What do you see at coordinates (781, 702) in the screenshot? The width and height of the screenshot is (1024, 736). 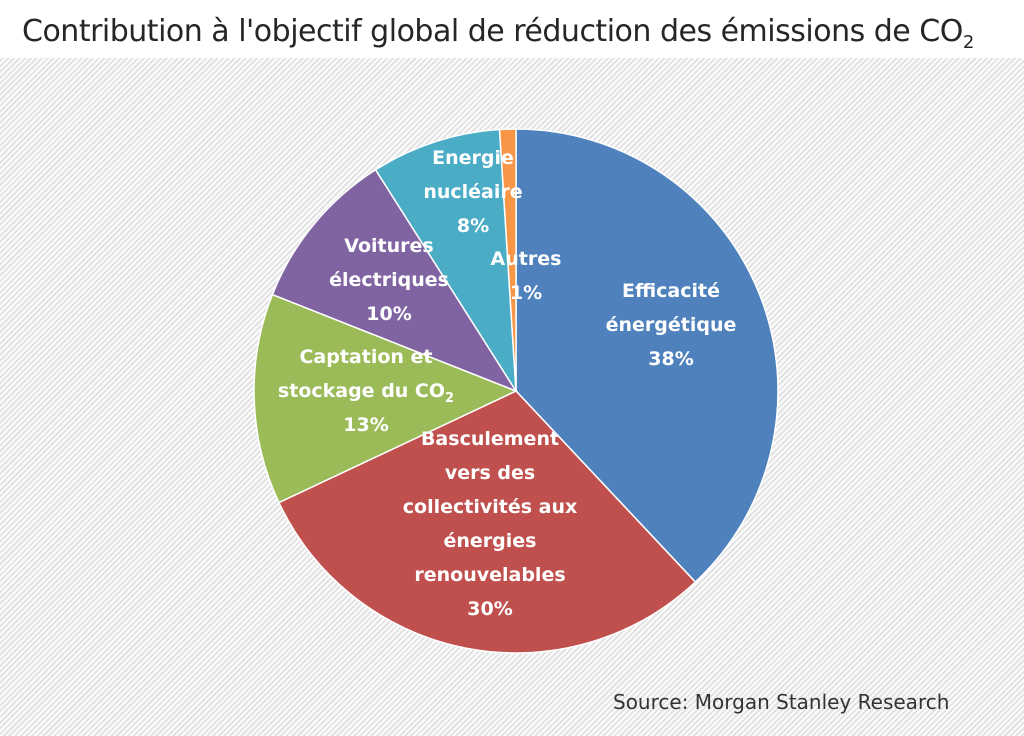 I see `source-note: Source: Morgan Stanley Research` at bounding box center [781, 702].